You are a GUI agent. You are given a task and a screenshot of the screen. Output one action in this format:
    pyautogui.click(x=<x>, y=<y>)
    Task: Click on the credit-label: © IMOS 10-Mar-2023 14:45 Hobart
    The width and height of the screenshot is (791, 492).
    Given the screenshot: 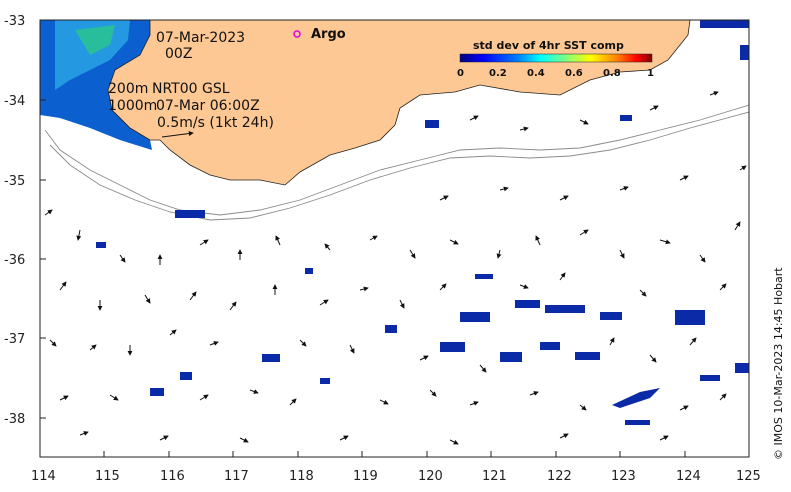 What is the action you would take?
    pyautogui.click(x=778, y=363)
    